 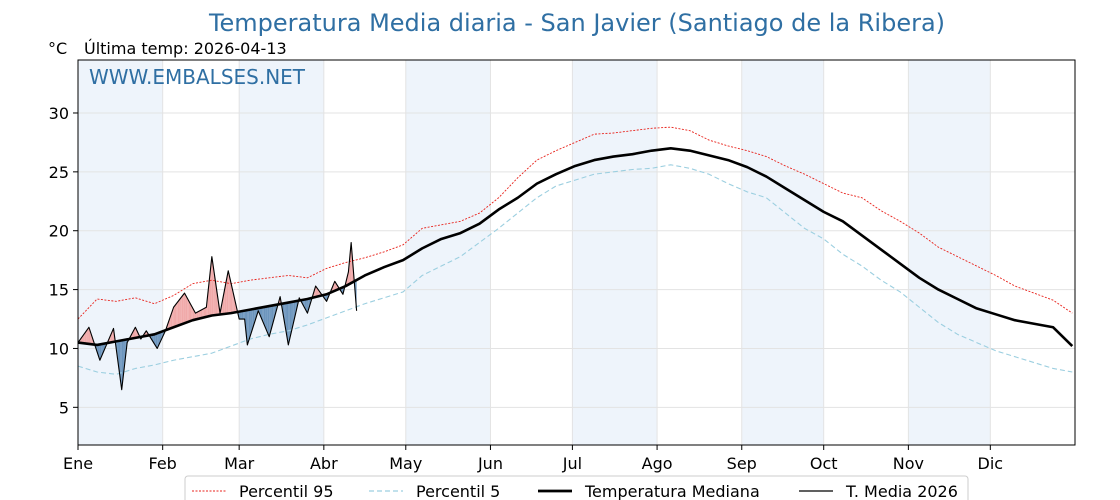 I want to click on series-line-t-media-2026, so click(x=217, y=316).